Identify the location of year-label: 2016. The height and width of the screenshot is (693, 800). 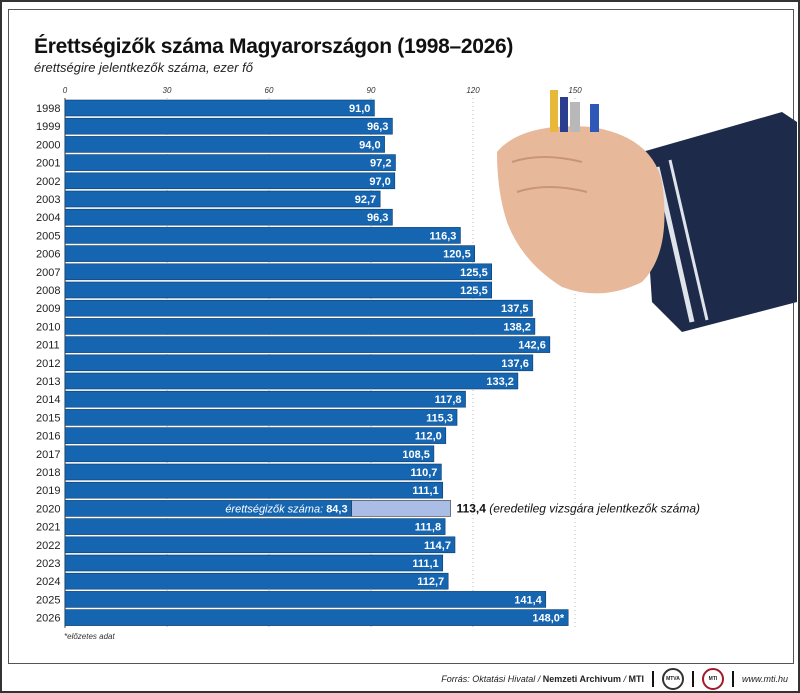
(48, 437).